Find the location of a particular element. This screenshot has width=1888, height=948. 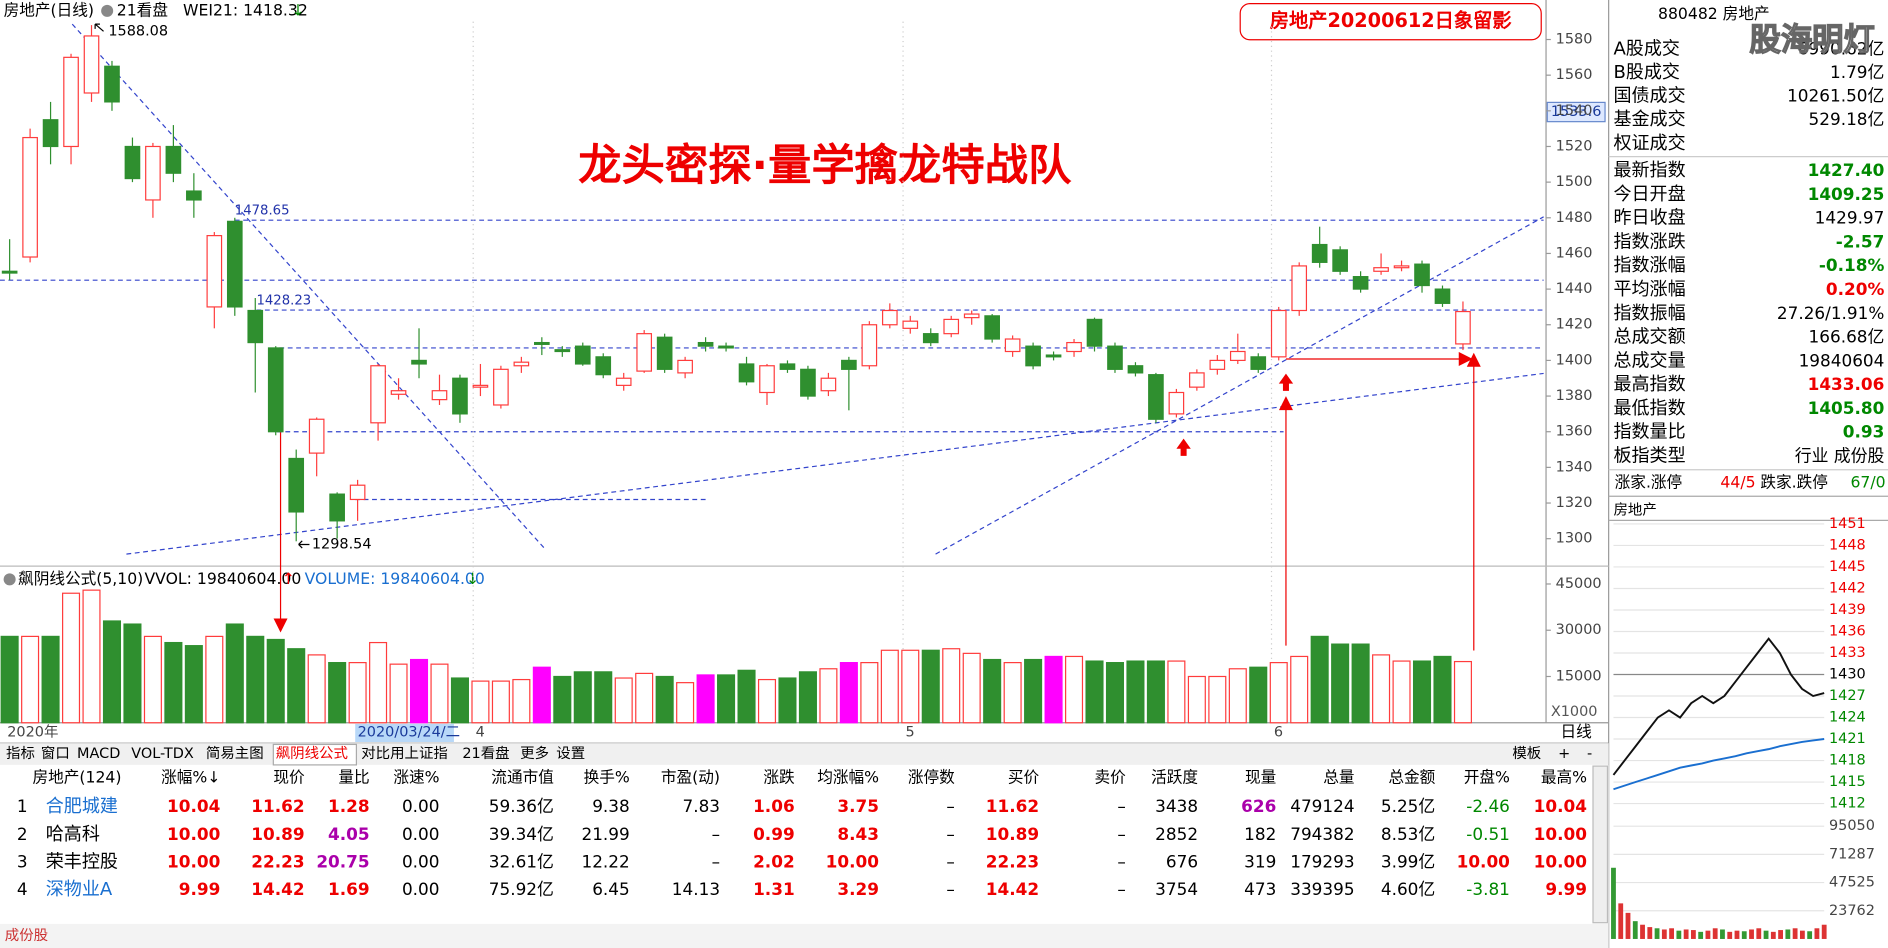

y-tick-label: 1500 is located at coordinates (1574, 182).